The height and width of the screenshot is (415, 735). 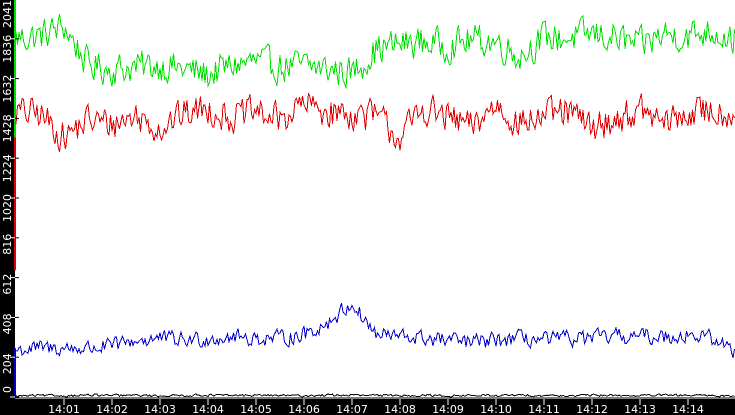 What do you see at coordinates (64, 409) in the screenshot?
I see `x-tick-label: 14:01` at bounding box center [64, 409].